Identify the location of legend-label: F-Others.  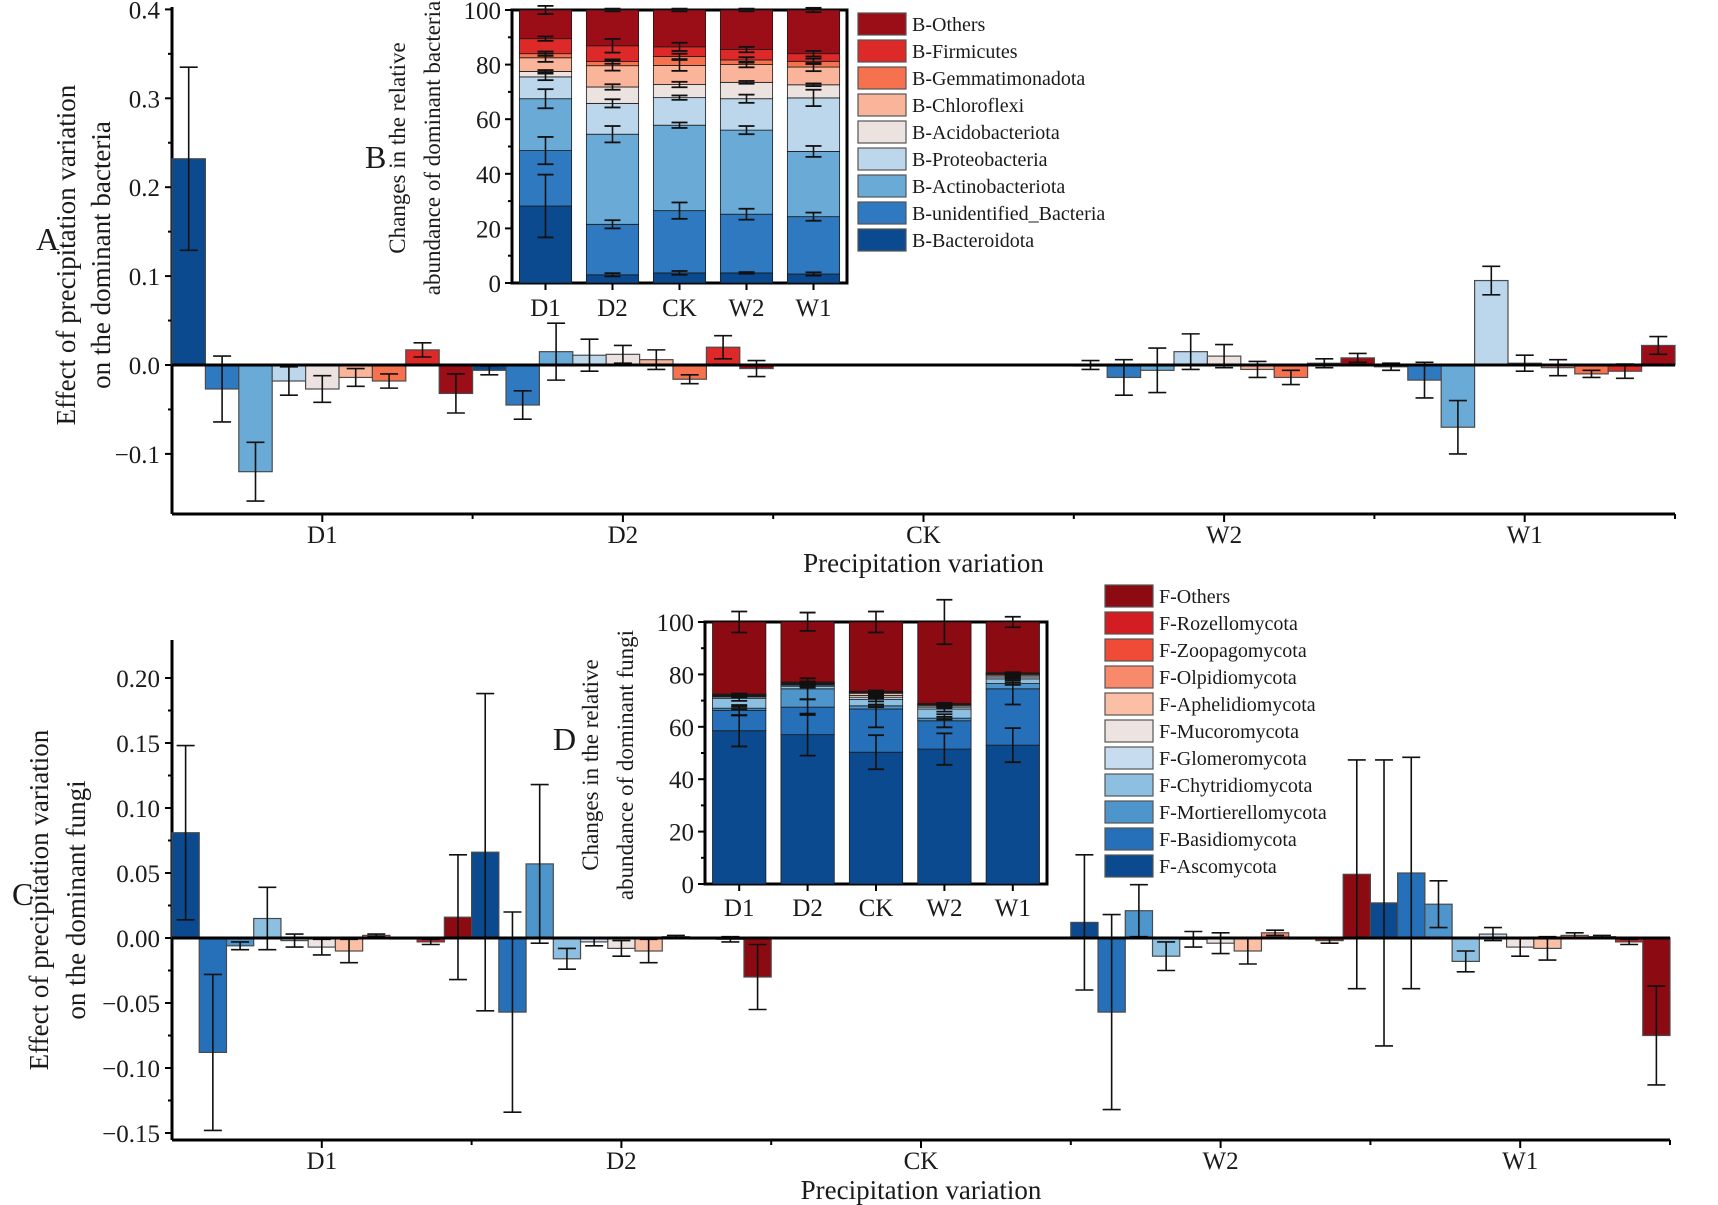
(1194, 597).